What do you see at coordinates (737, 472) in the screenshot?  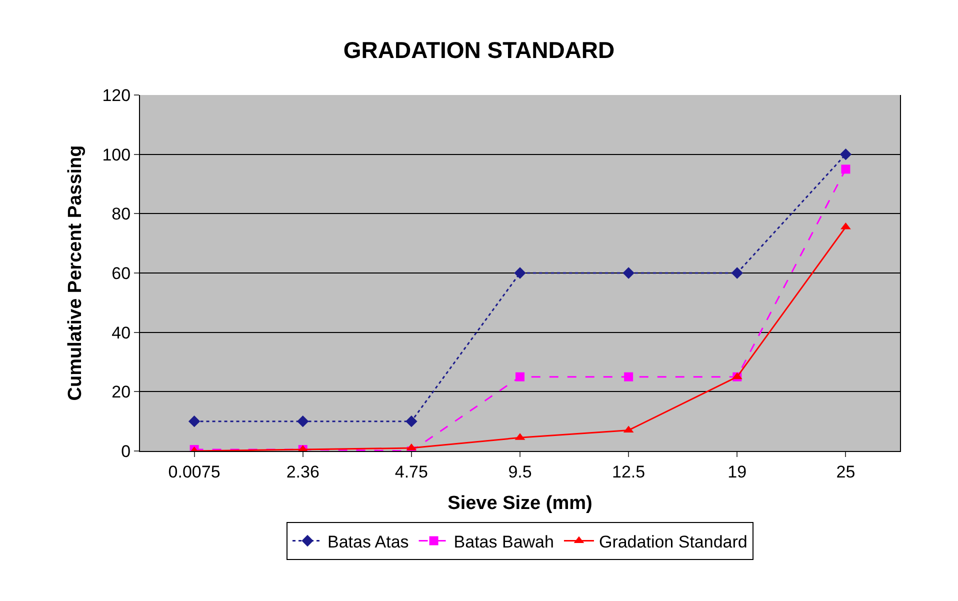 I see `x-tick-label: 19` at bounding box center [737, 472].